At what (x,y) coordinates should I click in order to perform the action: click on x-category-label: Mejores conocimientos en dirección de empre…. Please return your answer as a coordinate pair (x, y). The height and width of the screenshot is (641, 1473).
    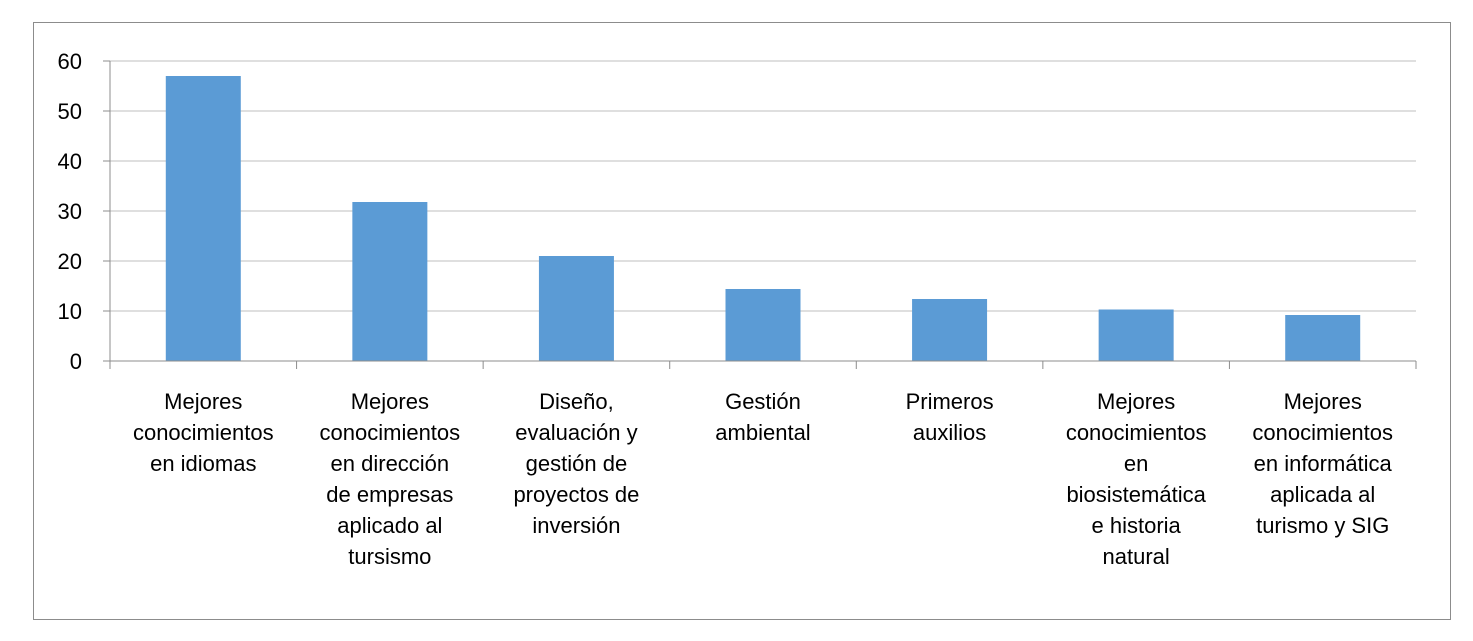
    Looking at the image, I should click on (390, 479).